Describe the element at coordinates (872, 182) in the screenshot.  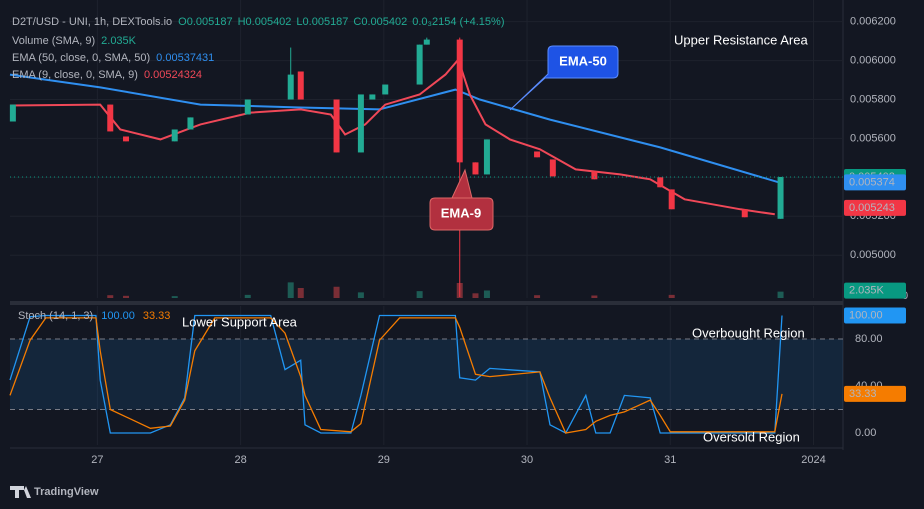
I see `price-tag-label: 0.005374` at that location.